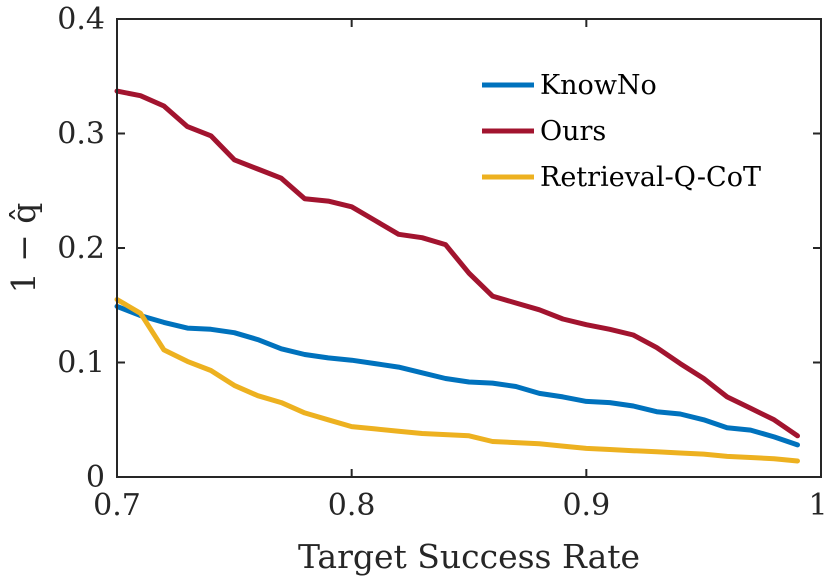 Image resolution: width=830 pixels, height=586 pixels. What do you see at coordinates (469, 556) in the screenshot?
I see `x-axis-label: Target Success Rate` at bounding box center [469, 556].